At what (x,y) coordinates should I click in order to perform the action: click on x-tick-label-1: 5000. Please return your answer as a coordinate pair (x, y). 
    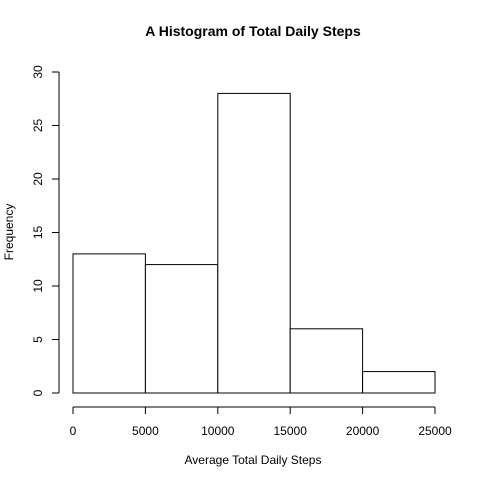
    Looking at the image, I should click on (145, 431).